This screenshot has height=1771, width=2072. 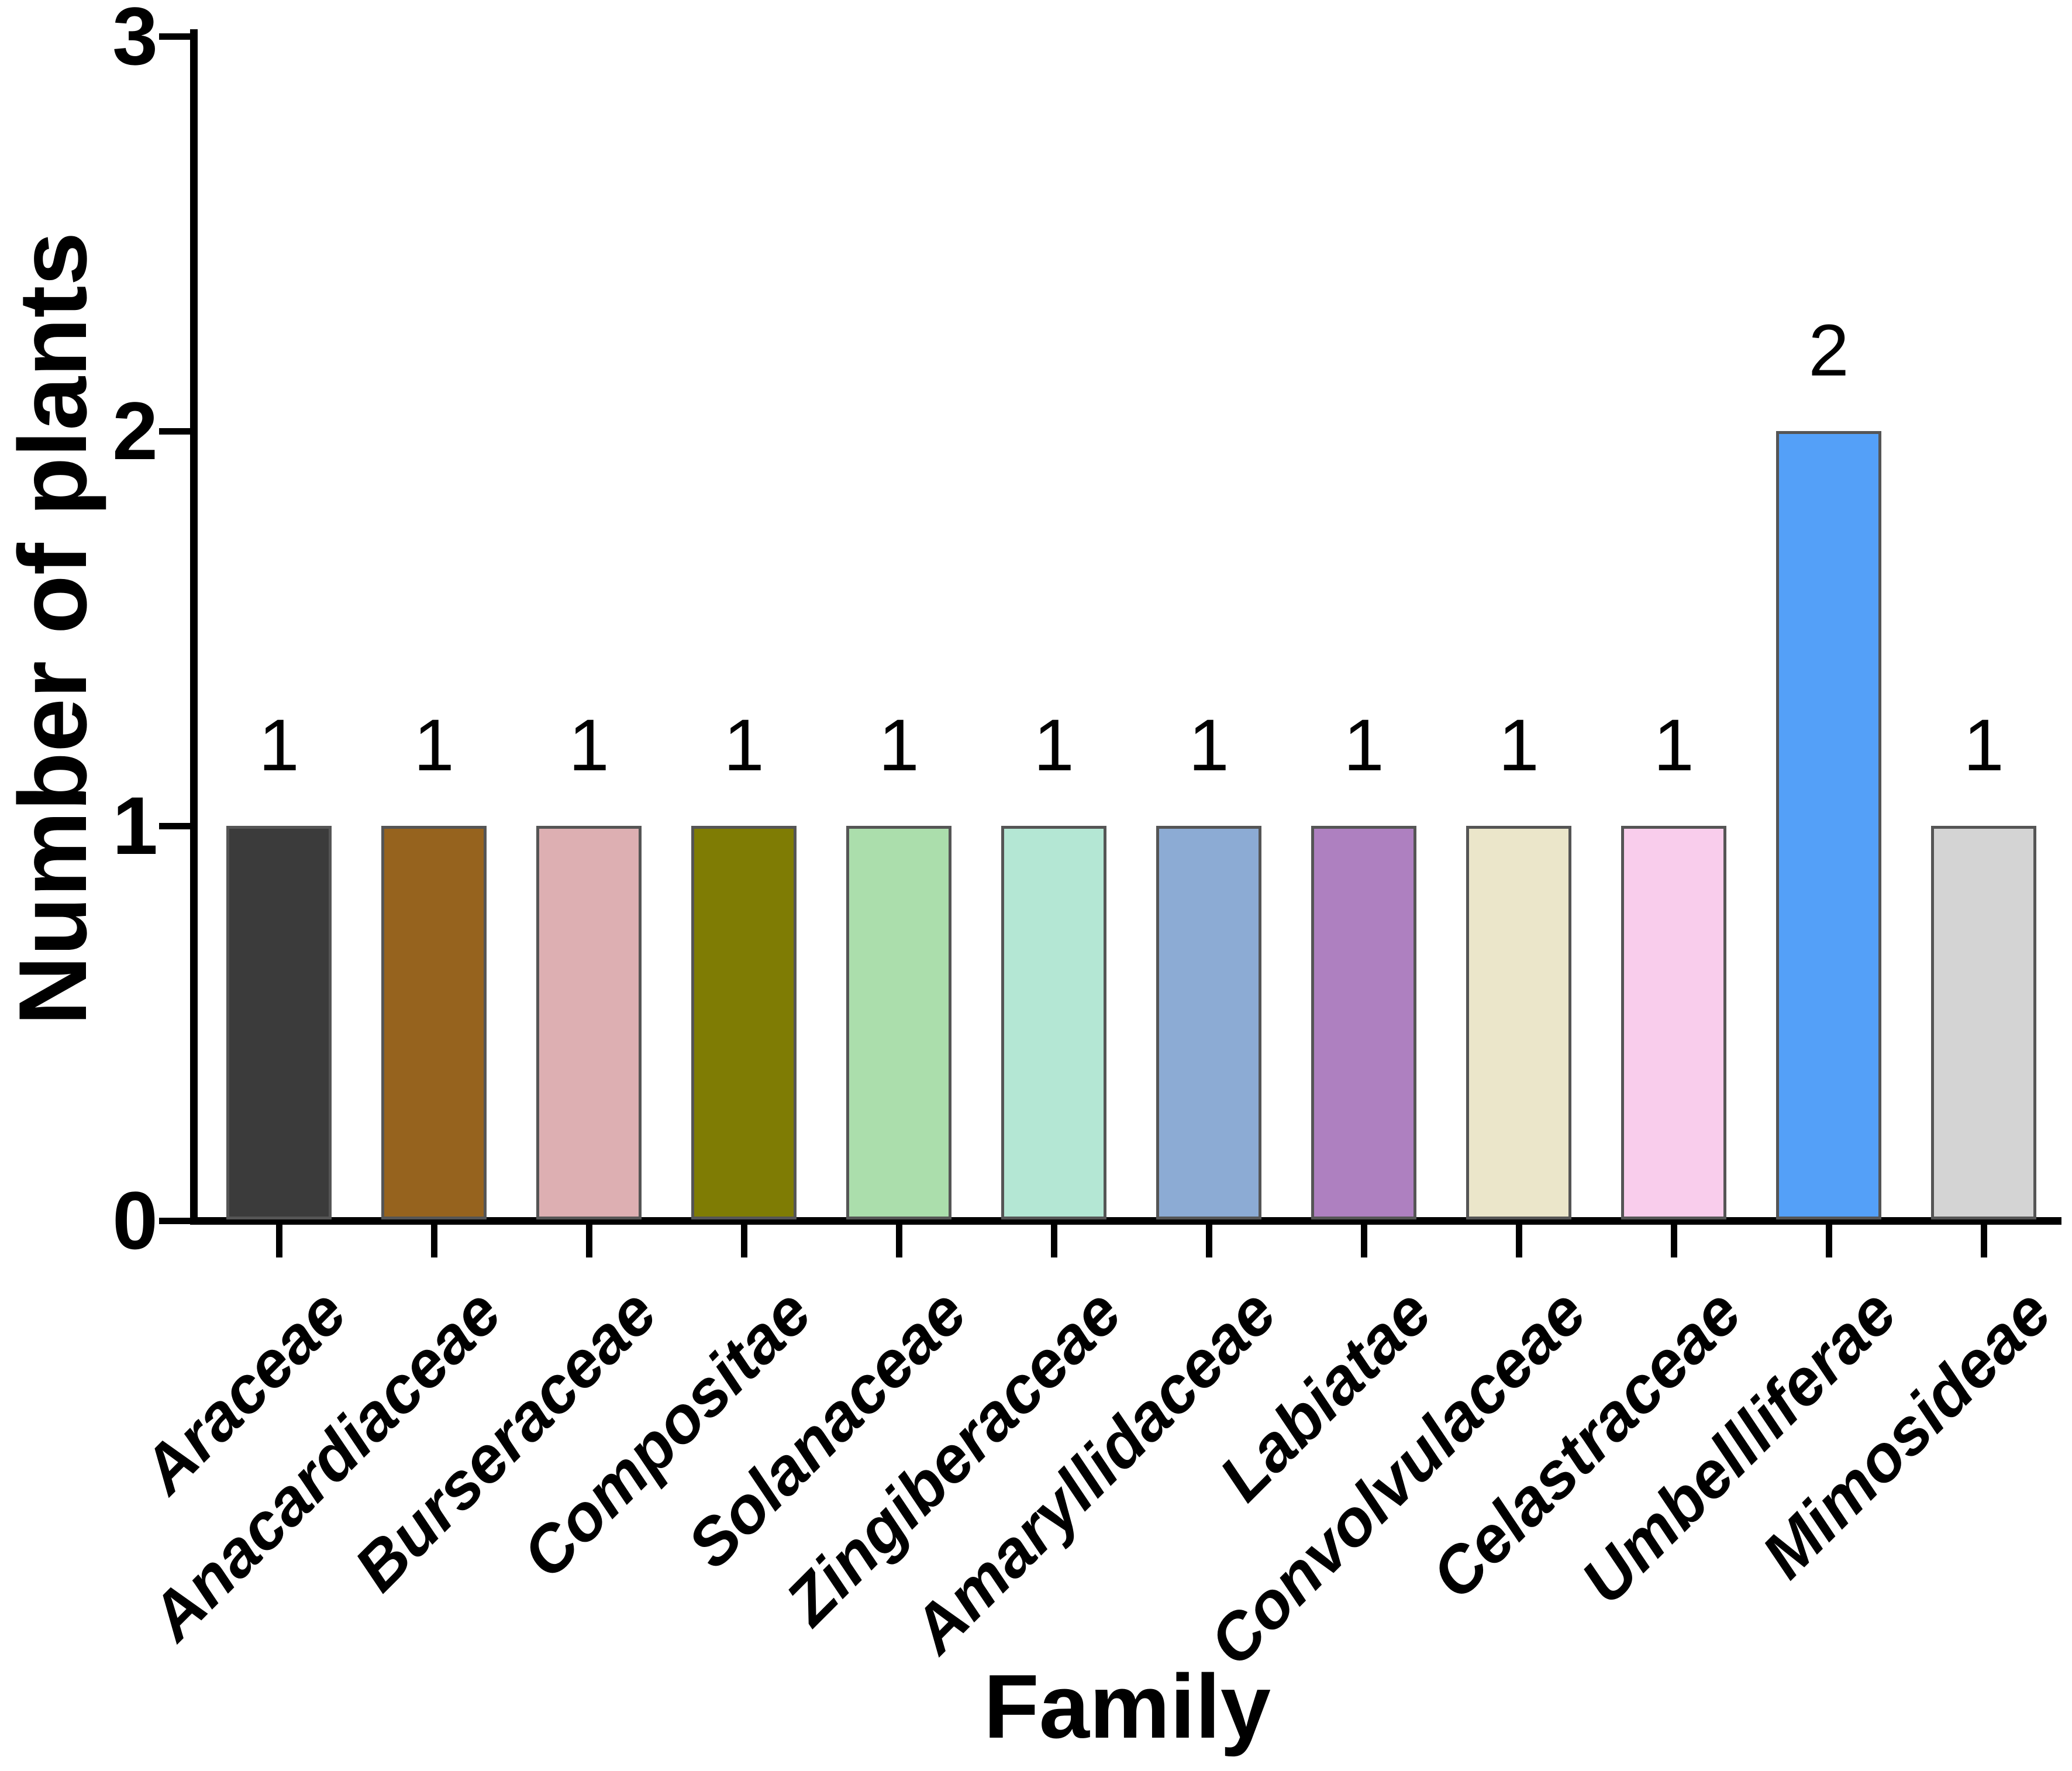 What do you see at coordinates (1984, 1022) in the screenshot?
I see `bar-mimosideae` at bounding box center [1984, 1022].